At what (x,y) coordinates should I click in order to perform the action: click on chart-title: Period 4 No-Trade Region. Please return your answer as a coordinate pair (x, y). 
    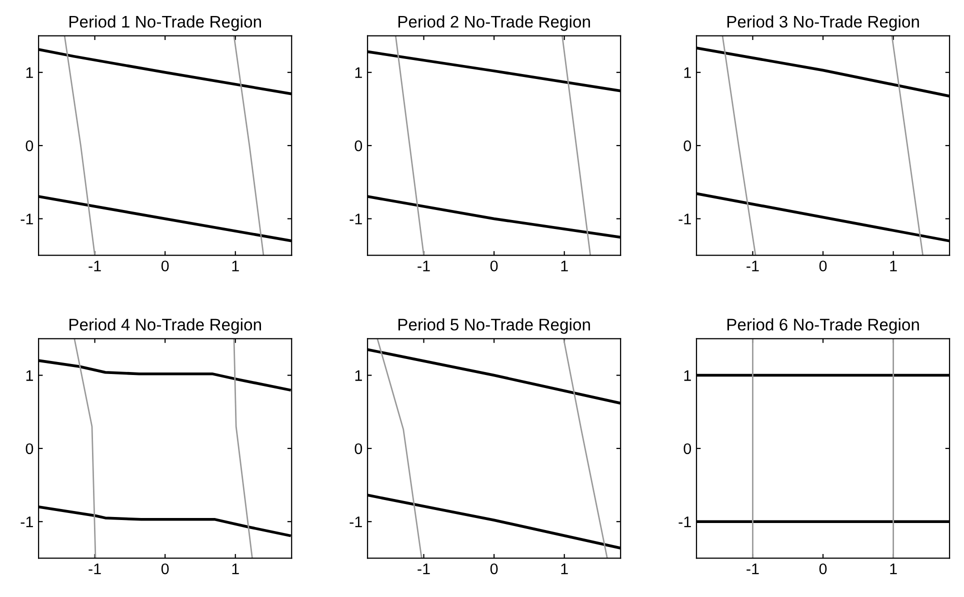
    Looking at the image, I should click on (165, 326).